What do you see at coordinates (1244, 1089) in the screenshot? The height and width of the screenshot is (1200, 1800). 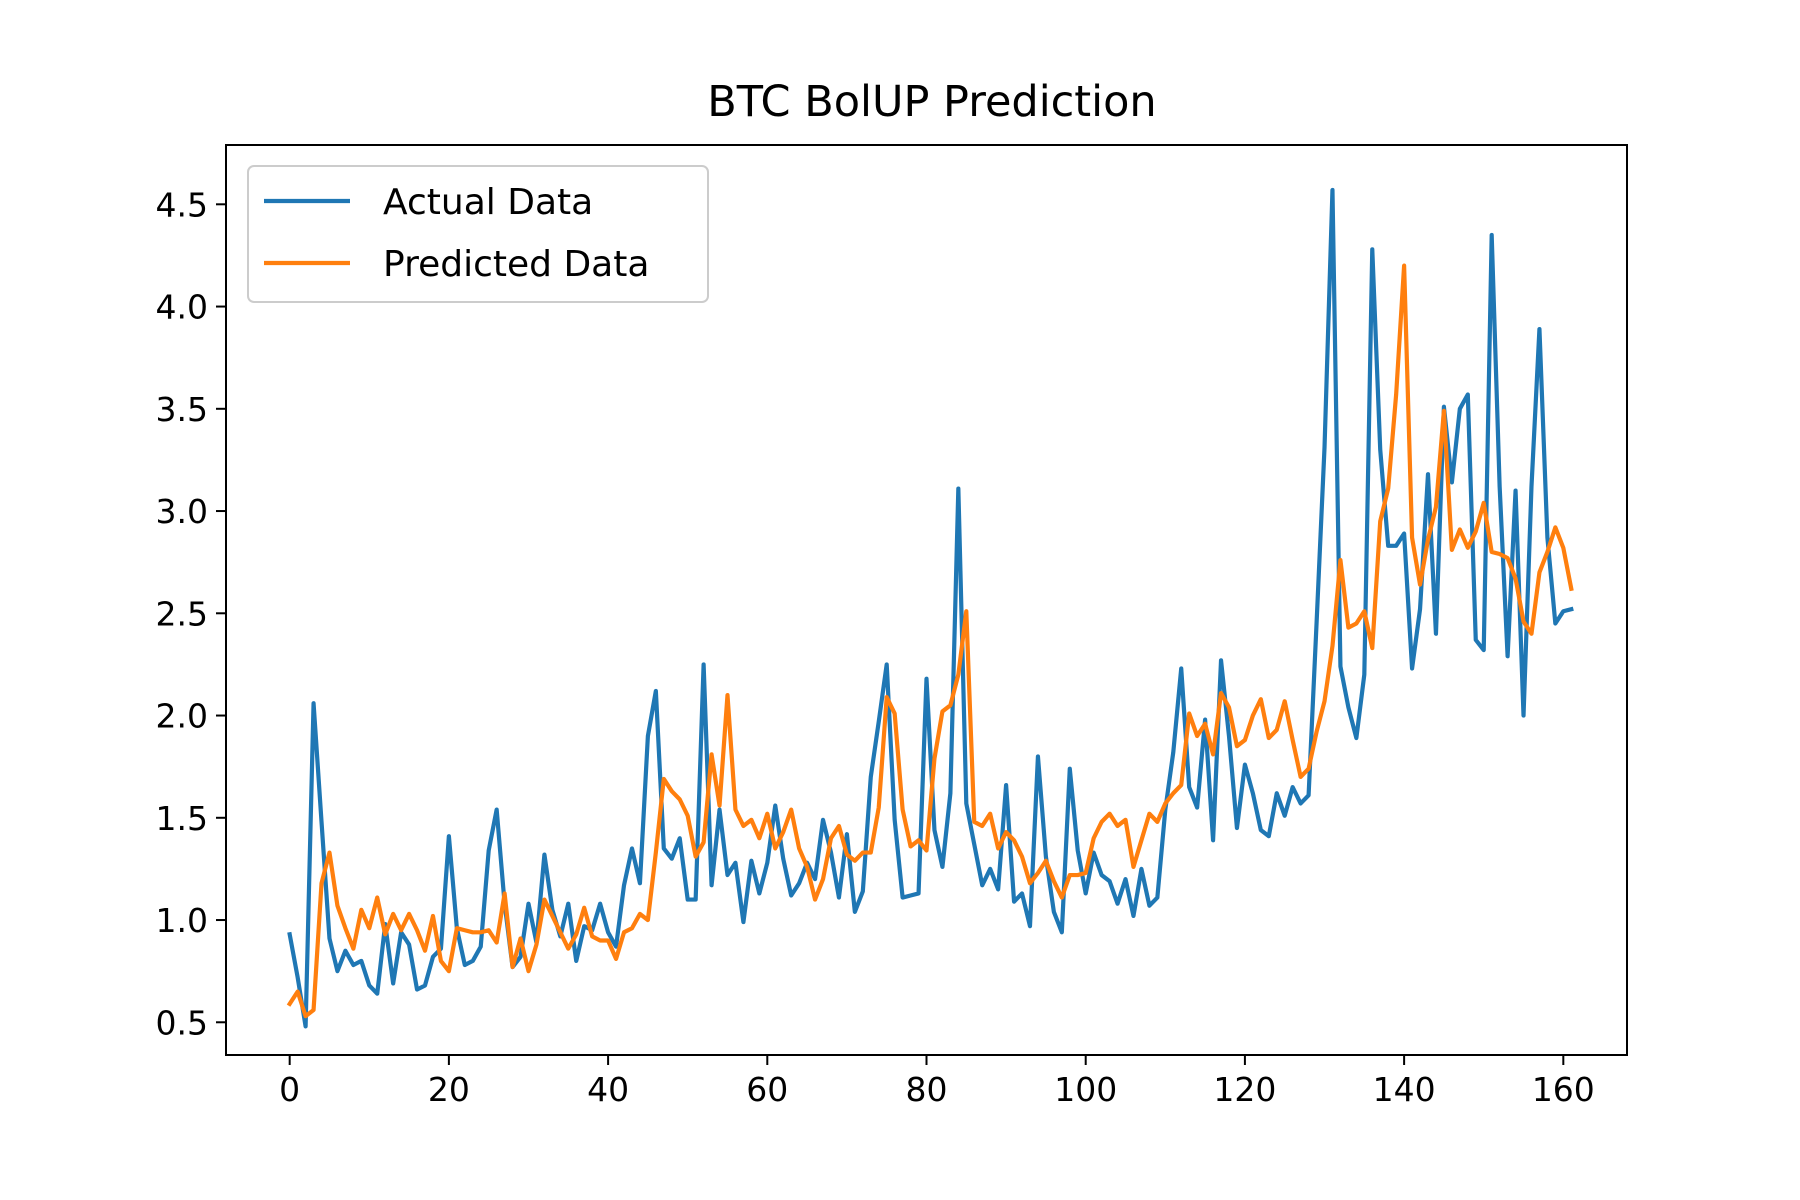 I see `x-tick-label: 120` at bounding box center [1244, 1089].